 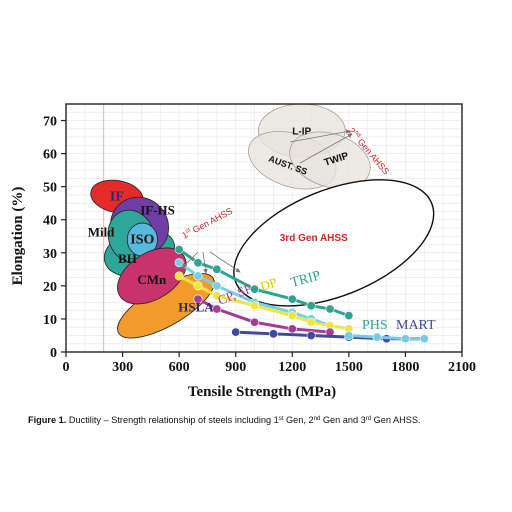 I want to click on region-label: 3rd Gen AHSS, so click(x=314, y=238).